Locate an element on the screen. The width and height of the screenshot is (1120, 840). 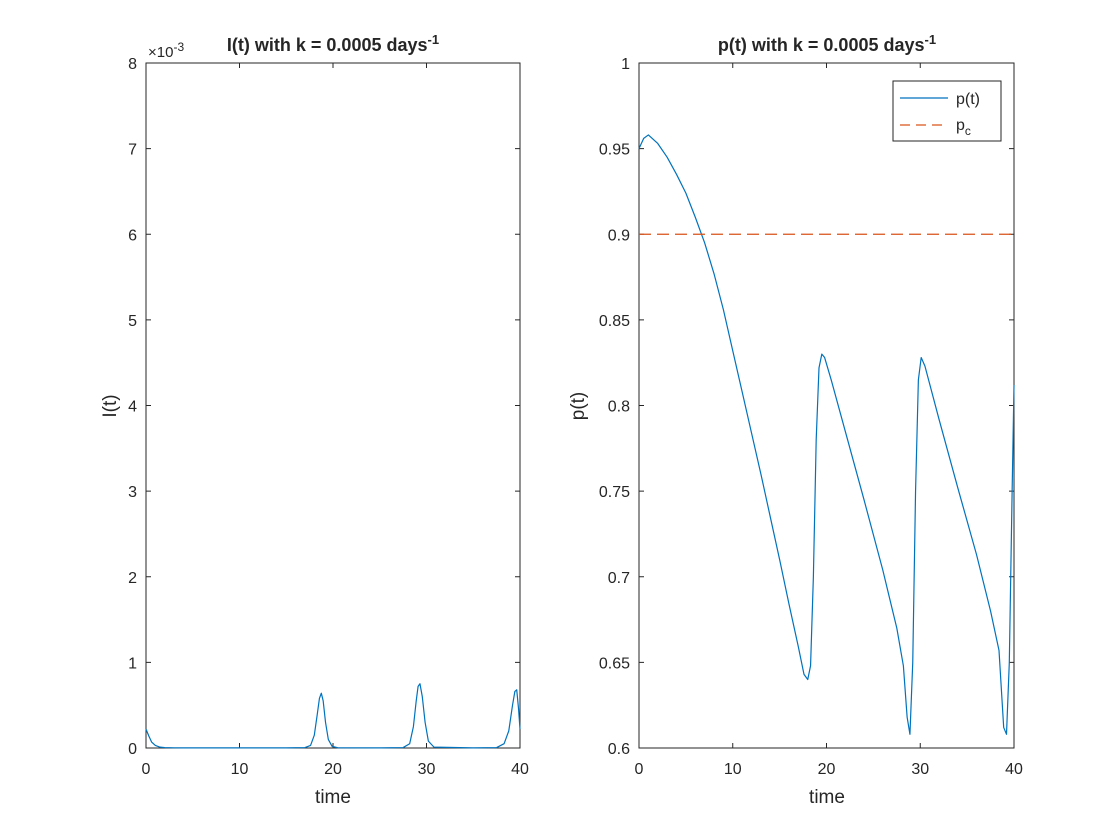
y-axis-label-right: p(t) is located at coordinates (578, 406).